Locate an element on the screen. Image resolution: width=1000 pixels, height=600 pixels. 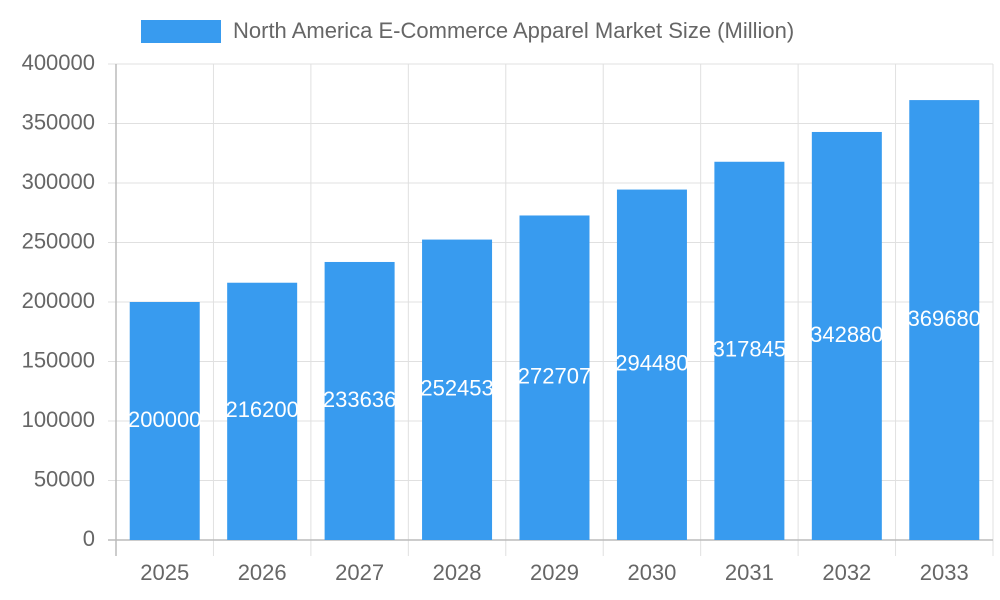
y-tick-label: 50000 is located at coordinates (64, 478).